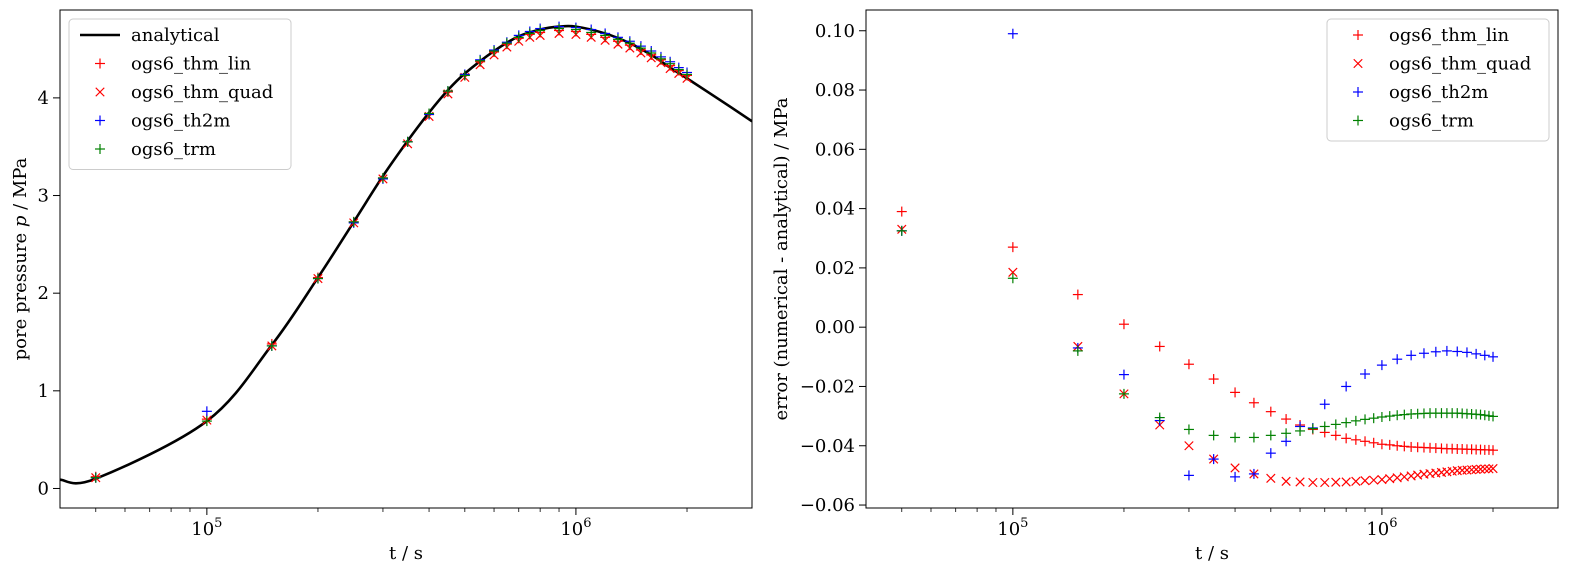  What do you see at coordinates (1024, 523) in the screenshot?
I see `x-tick-label-exponent: 5` at bounding box center [1024, 523].